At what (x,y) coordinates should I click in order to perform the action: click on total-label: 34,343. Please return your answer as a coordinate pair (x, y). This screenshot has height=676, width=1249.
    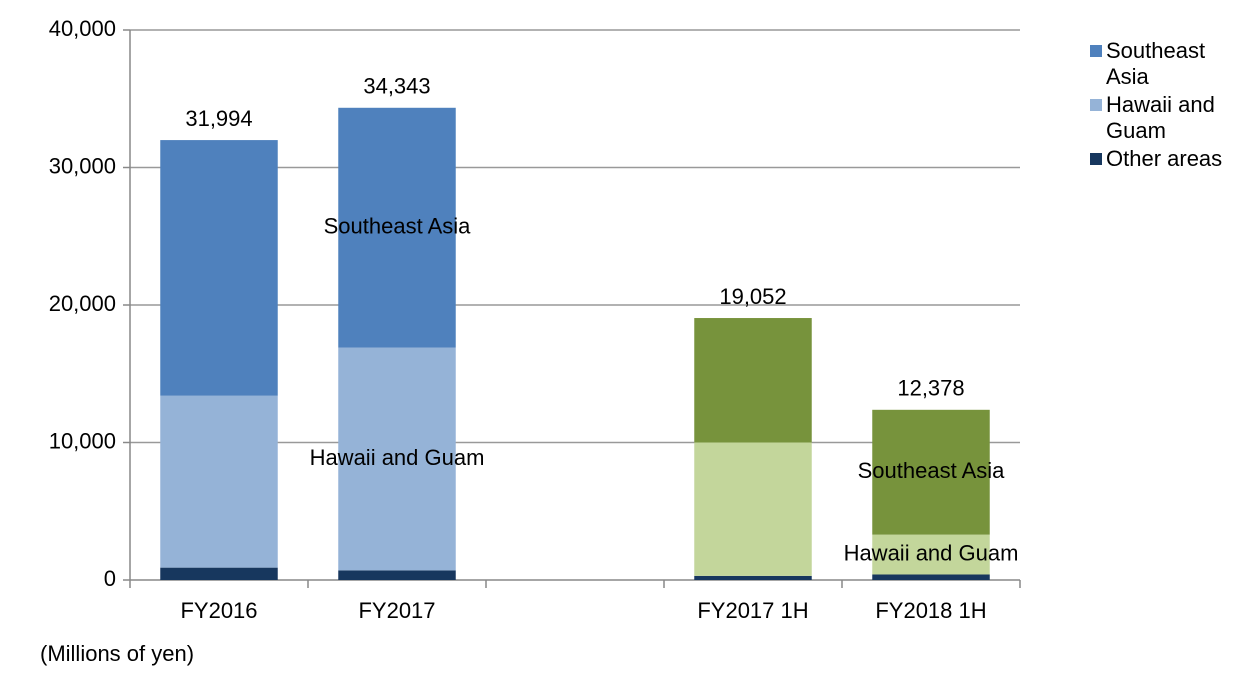
    Looking at the image, I should click on (396, 86).